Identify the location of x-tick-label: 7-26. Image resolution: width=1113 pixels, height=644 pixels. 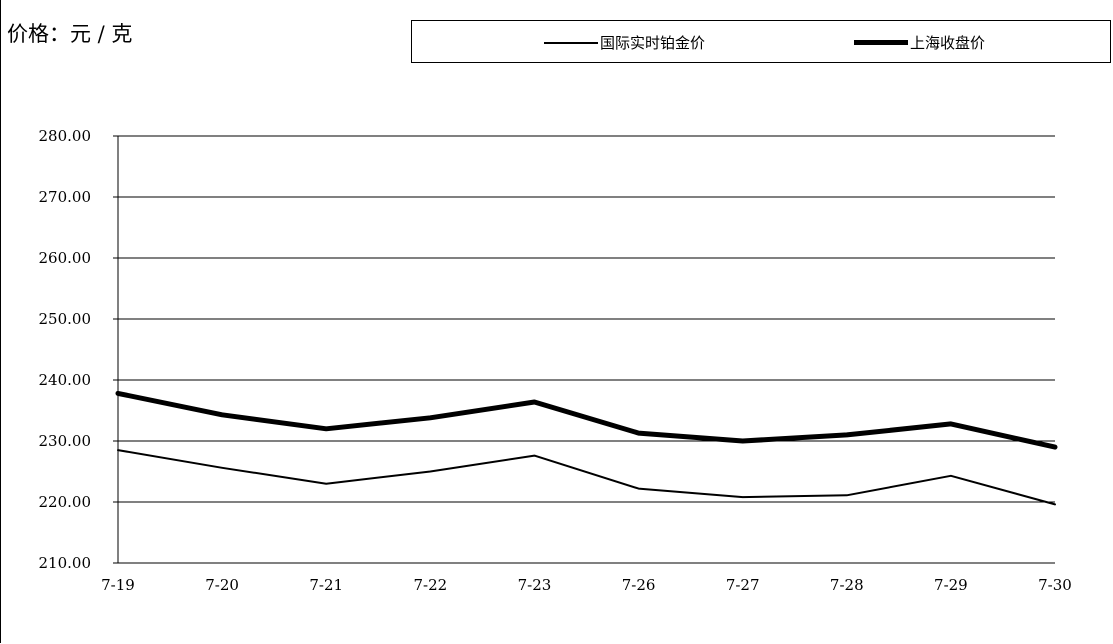
(639, 585).